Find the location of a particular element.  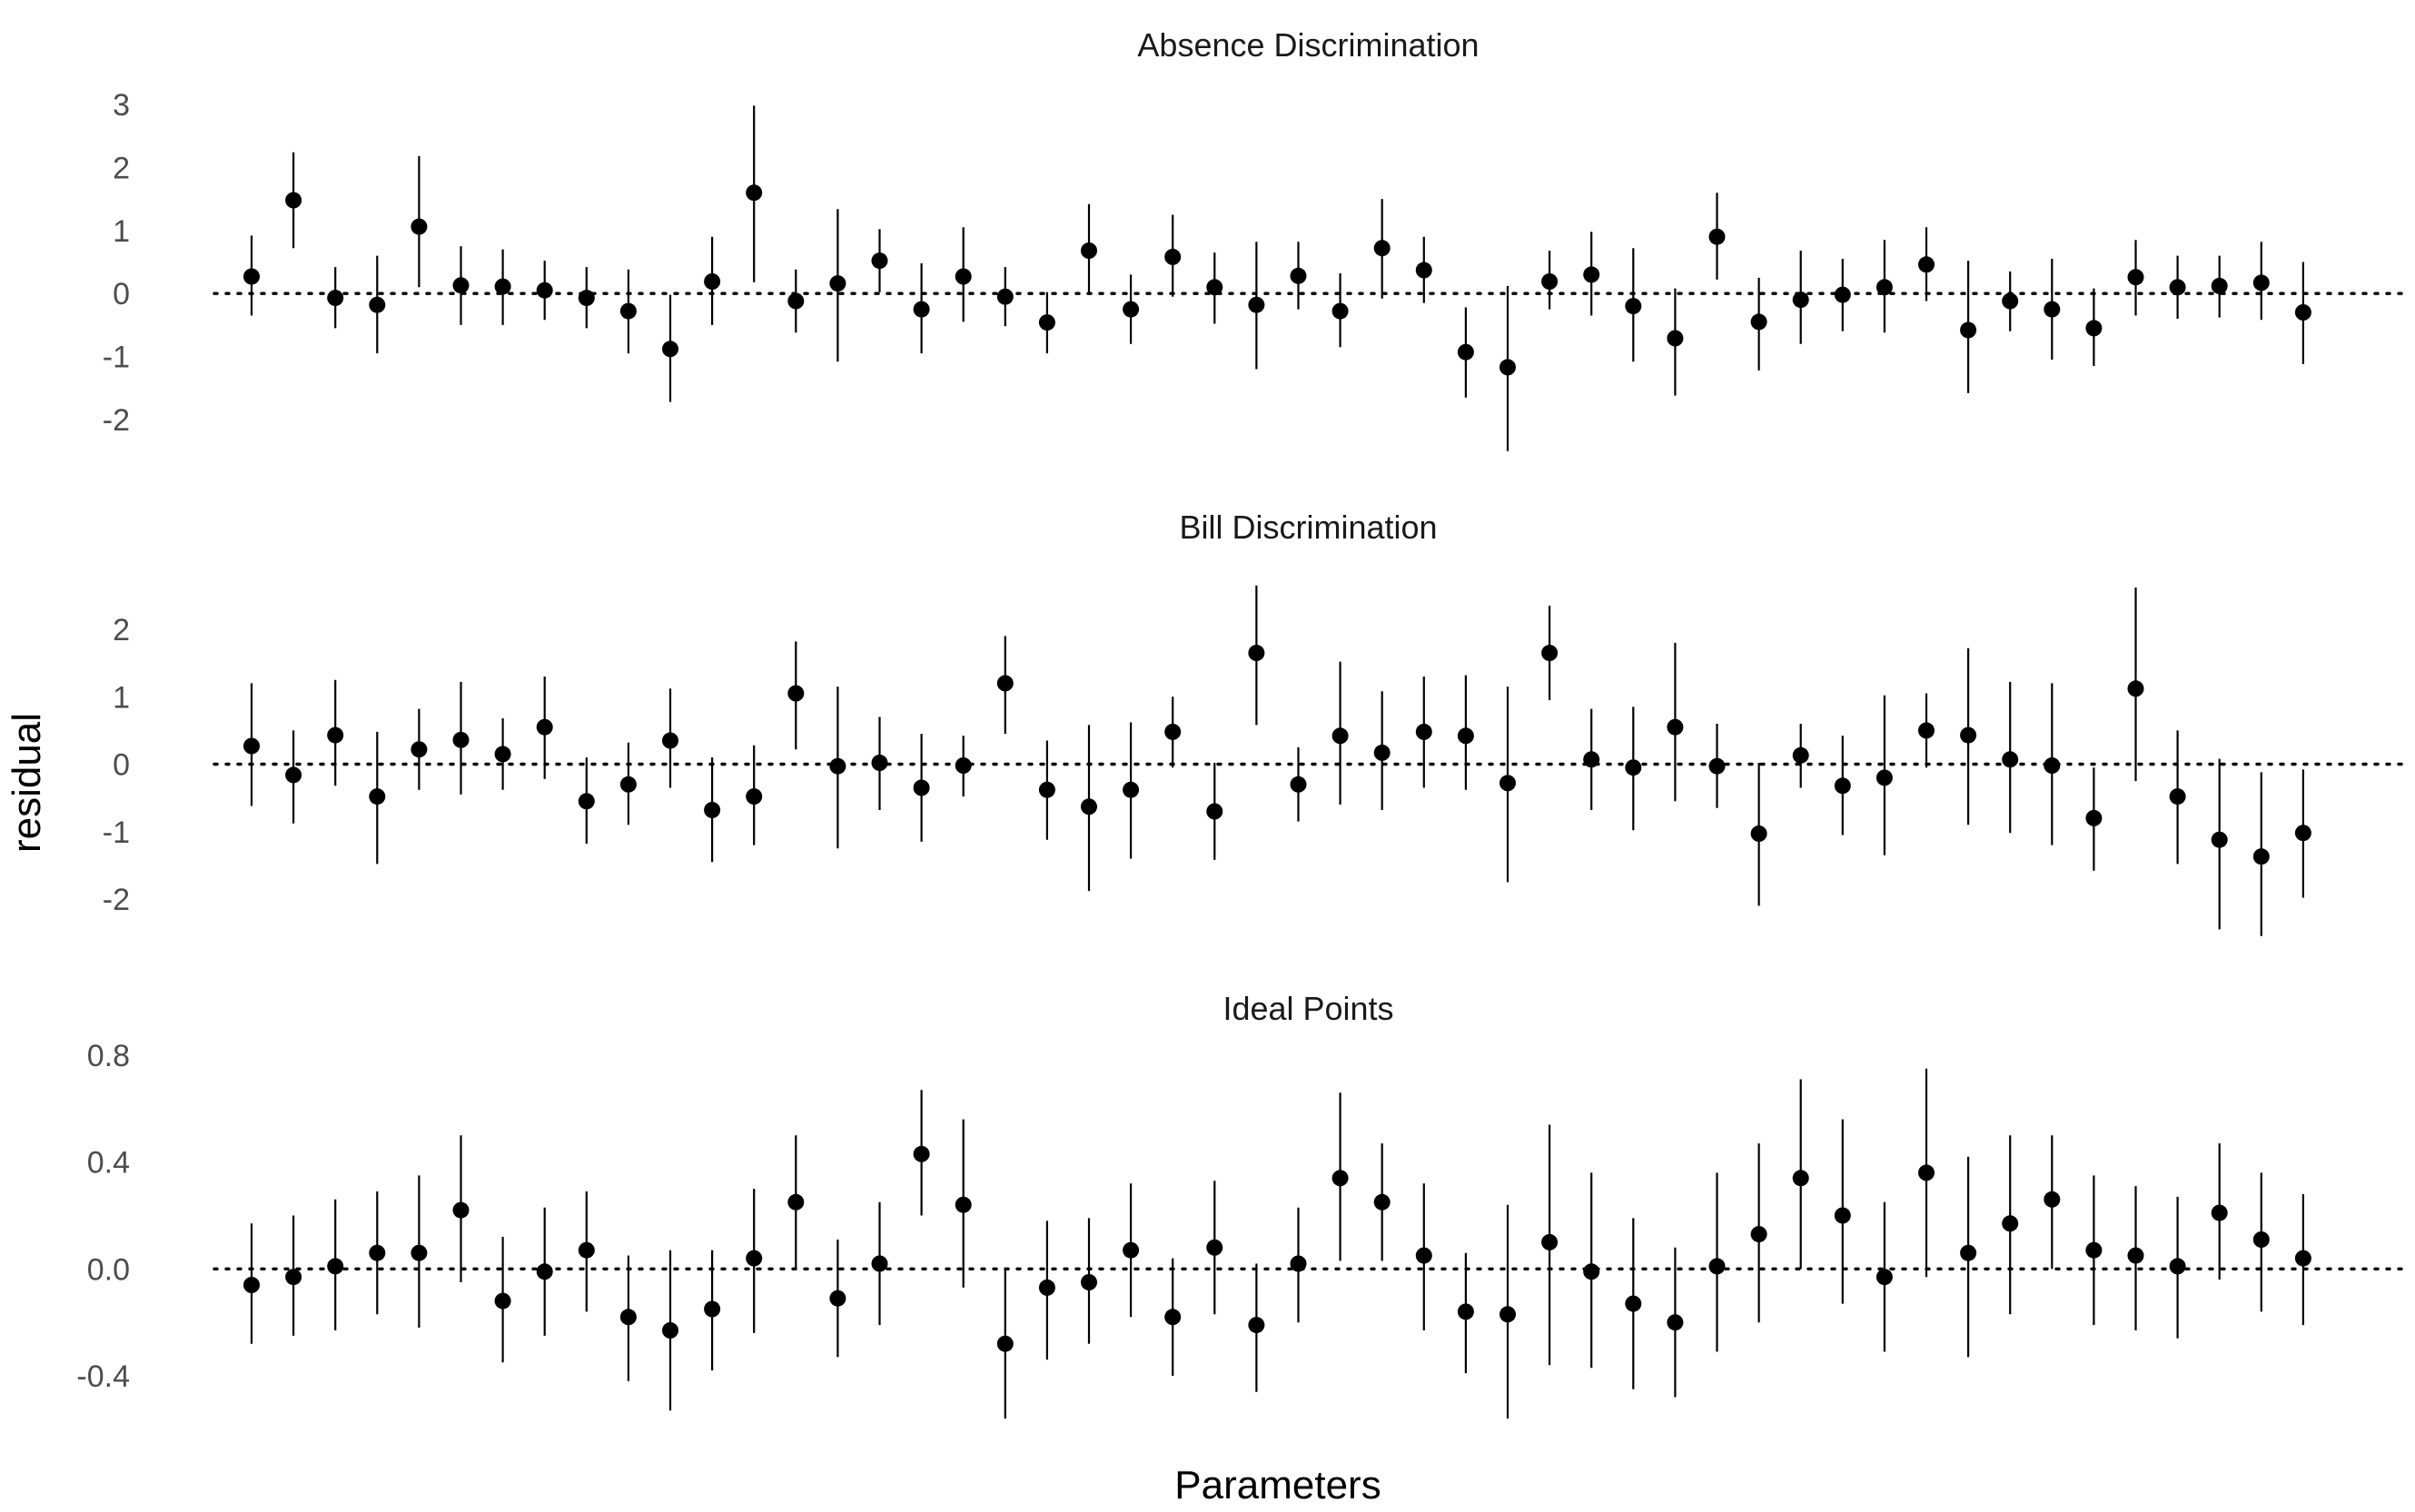

y-tick-label: 3 is located at coordinates (121, 106).